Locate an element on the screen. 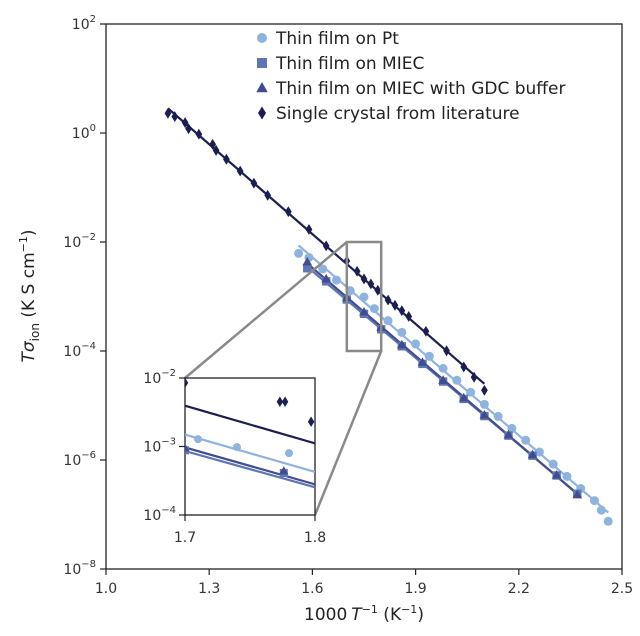  inset-frame is located at coordinates (250, 446).